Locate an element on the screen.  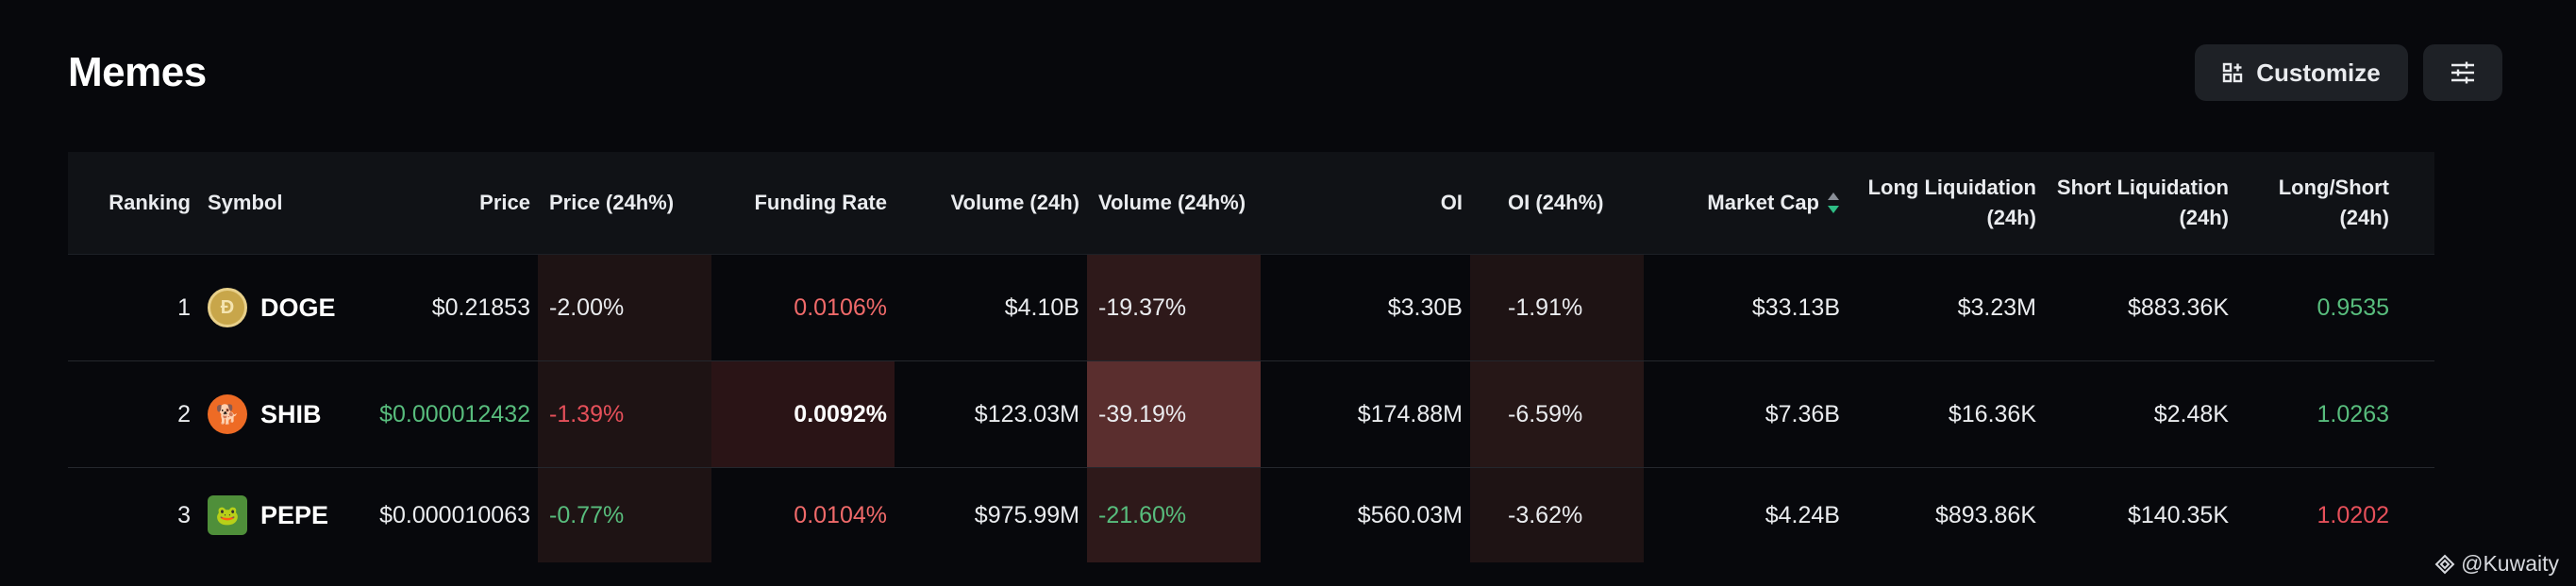
oi-change-cell: -6.59% is located at coordinates (1557, 414).